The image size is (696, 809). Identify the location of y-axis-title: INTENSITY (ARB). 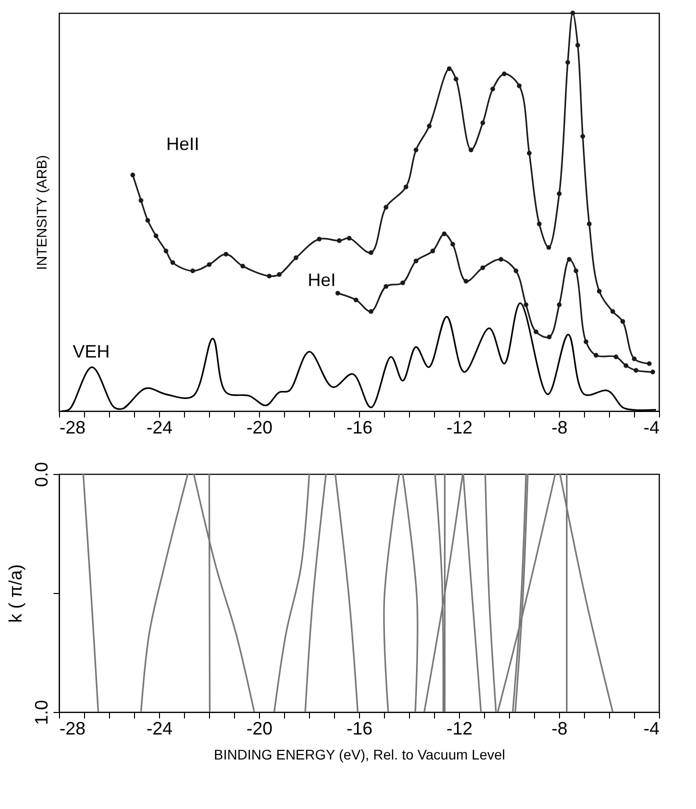
(42, 212).